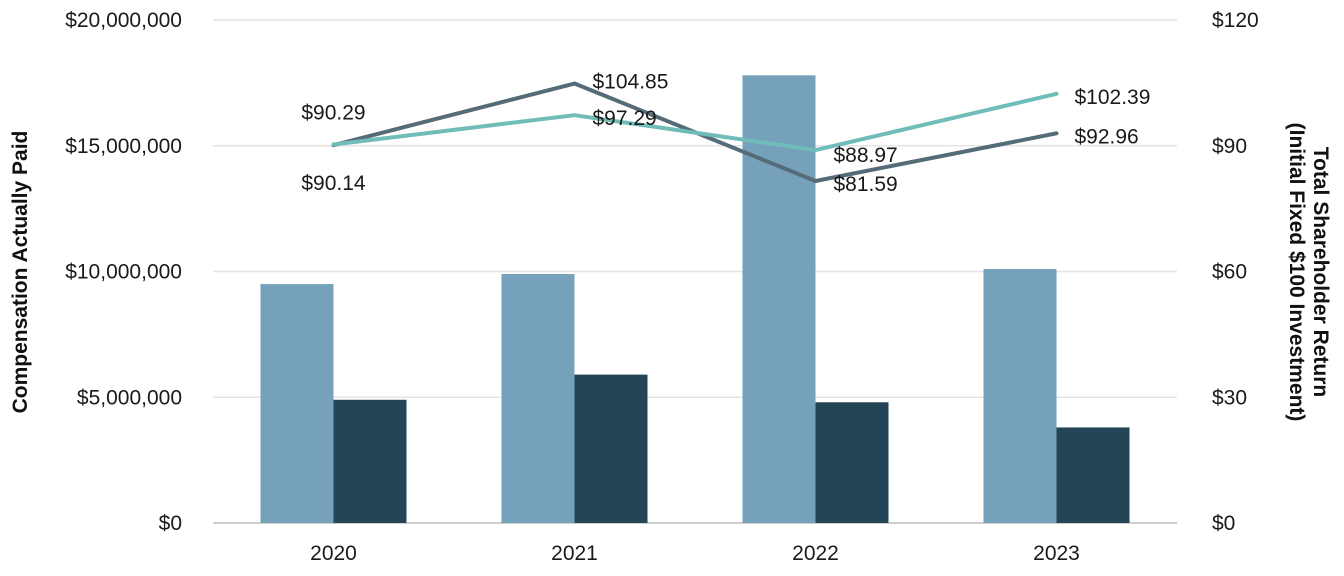  What do you see at coordinates (1320, 272) in the screenshot?
I see `right-axis-title-line1: Total Shareholder Return` at bounding box center [1320, 272].